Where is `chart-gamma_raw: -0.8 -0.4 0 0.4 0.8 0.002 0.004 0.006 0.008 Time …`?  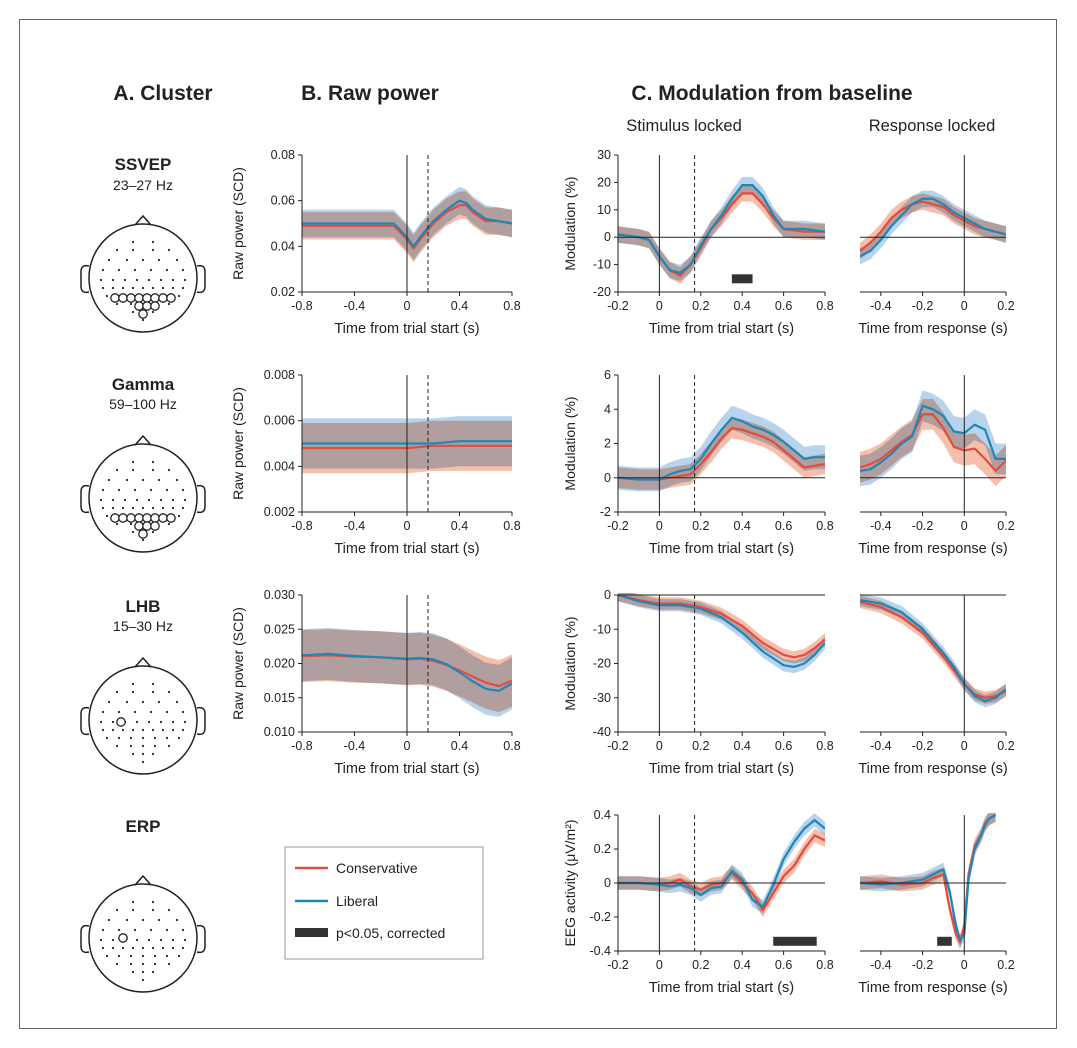 chart-gamma_raw: -0.8 -0.4 0 0.4 0.8 0.002 0.004 0.006 0.008 Time … is located at coordinates (375, 462).